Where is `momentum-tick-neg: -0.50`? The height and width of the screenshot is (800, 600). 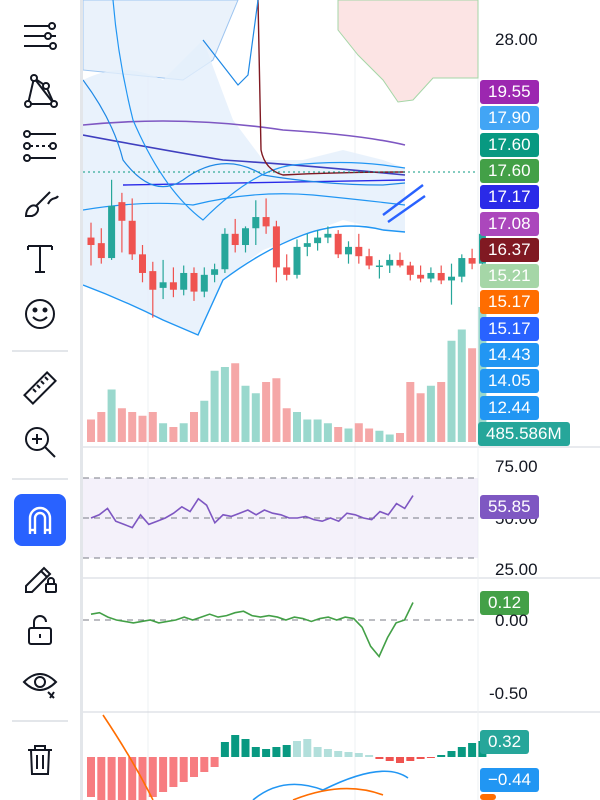
momentum-tick-neg: -0.50 is located at coordinates (508, 693).